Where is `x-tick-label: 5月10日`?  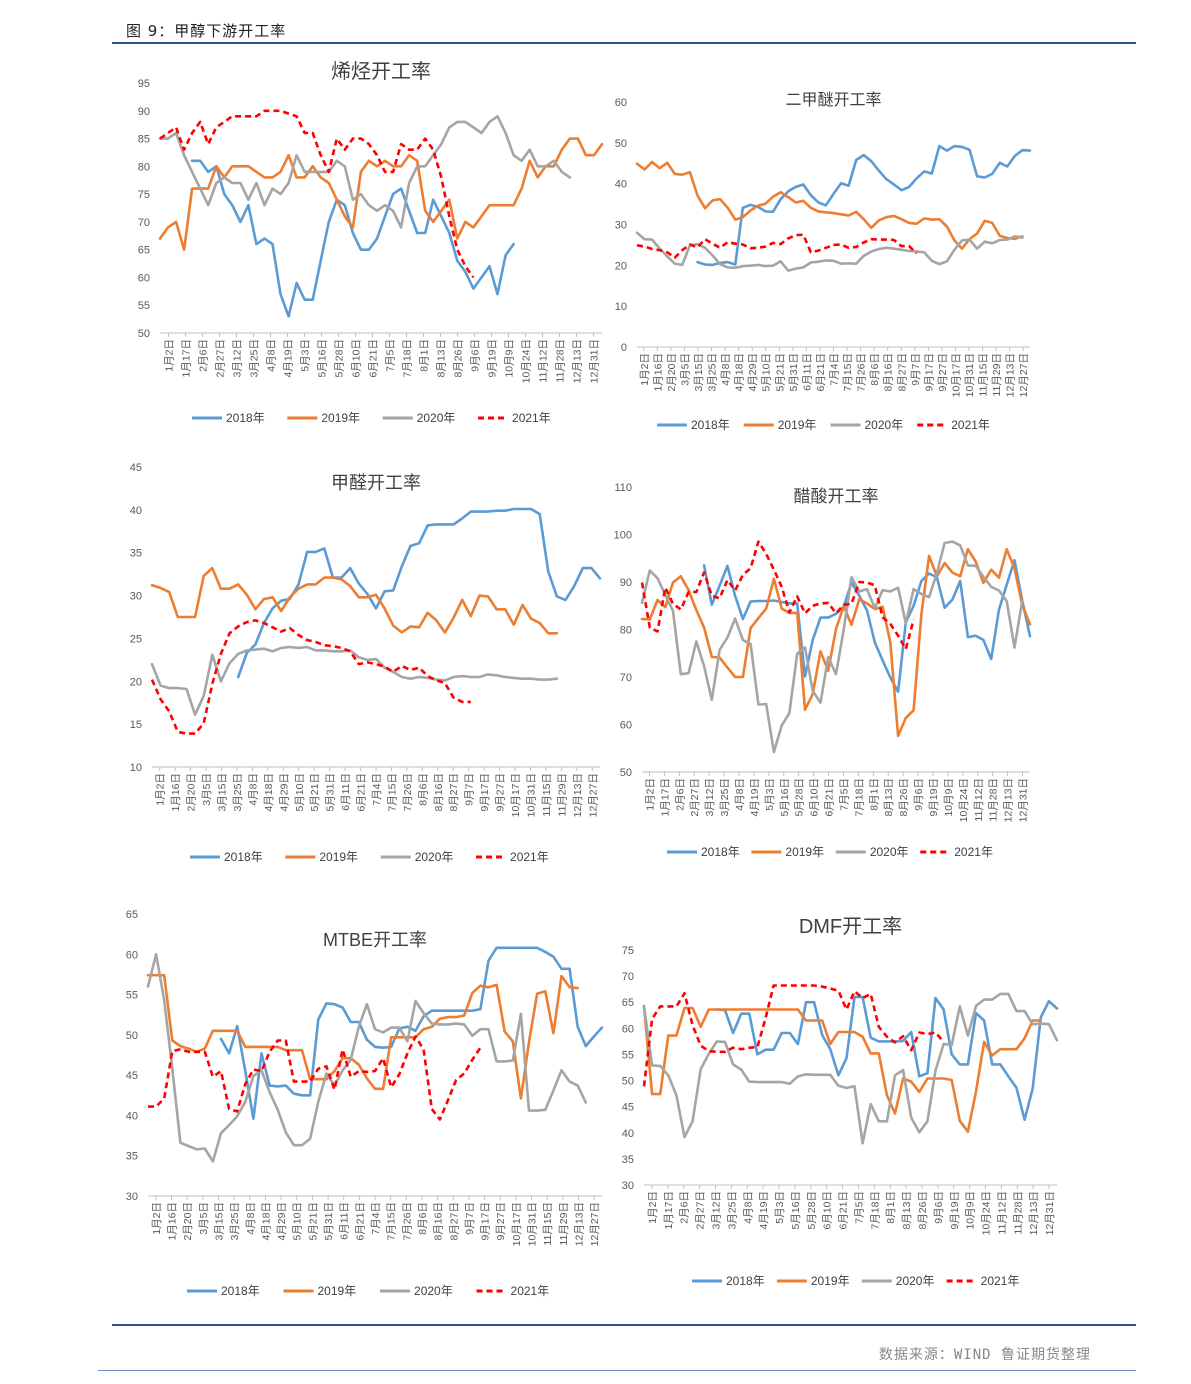 x-tick-label: 5月10日 is located at coordinates (298, 1221).